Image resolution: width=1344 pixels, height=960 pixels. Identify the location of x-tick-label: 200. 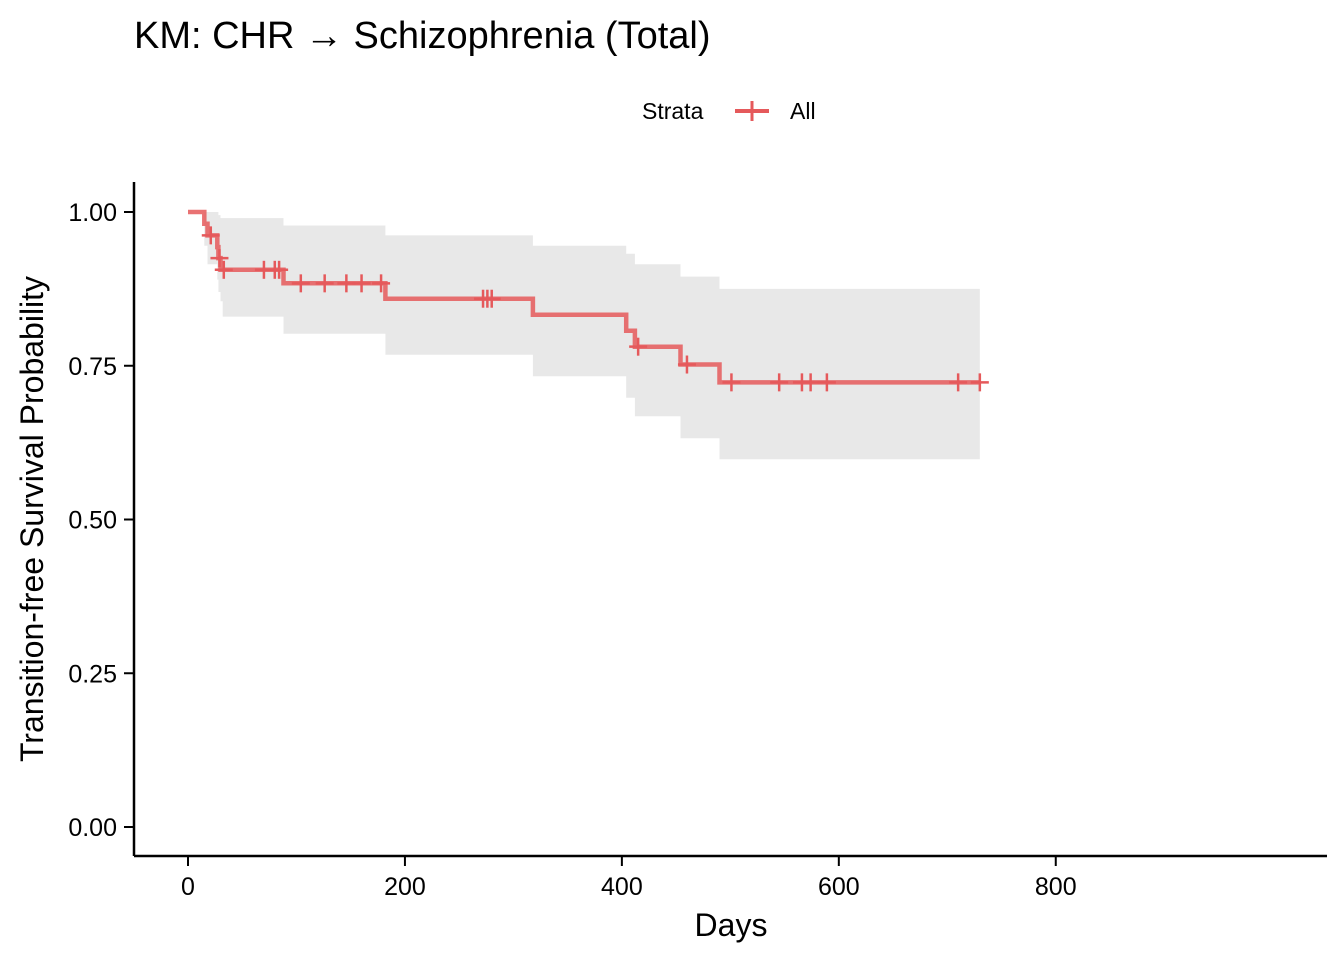
(405, 887).